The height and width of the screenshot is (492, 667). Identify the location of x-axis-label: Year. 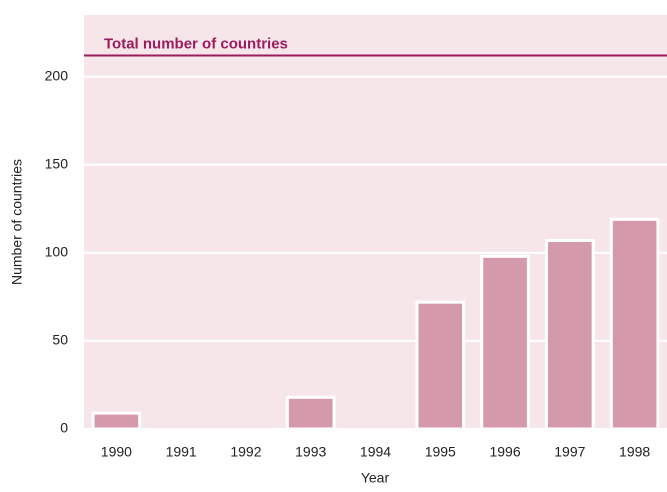
(375, 478).